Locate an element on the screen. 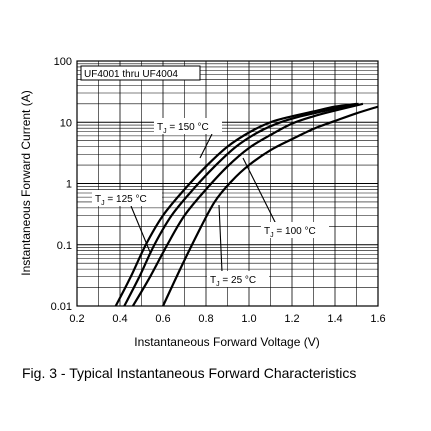 Image resolution: width=431 pixels, height=431 pixels. x-axis-label: Instantaneous Forward Voltage (V) is located at coordinates (226, 342).